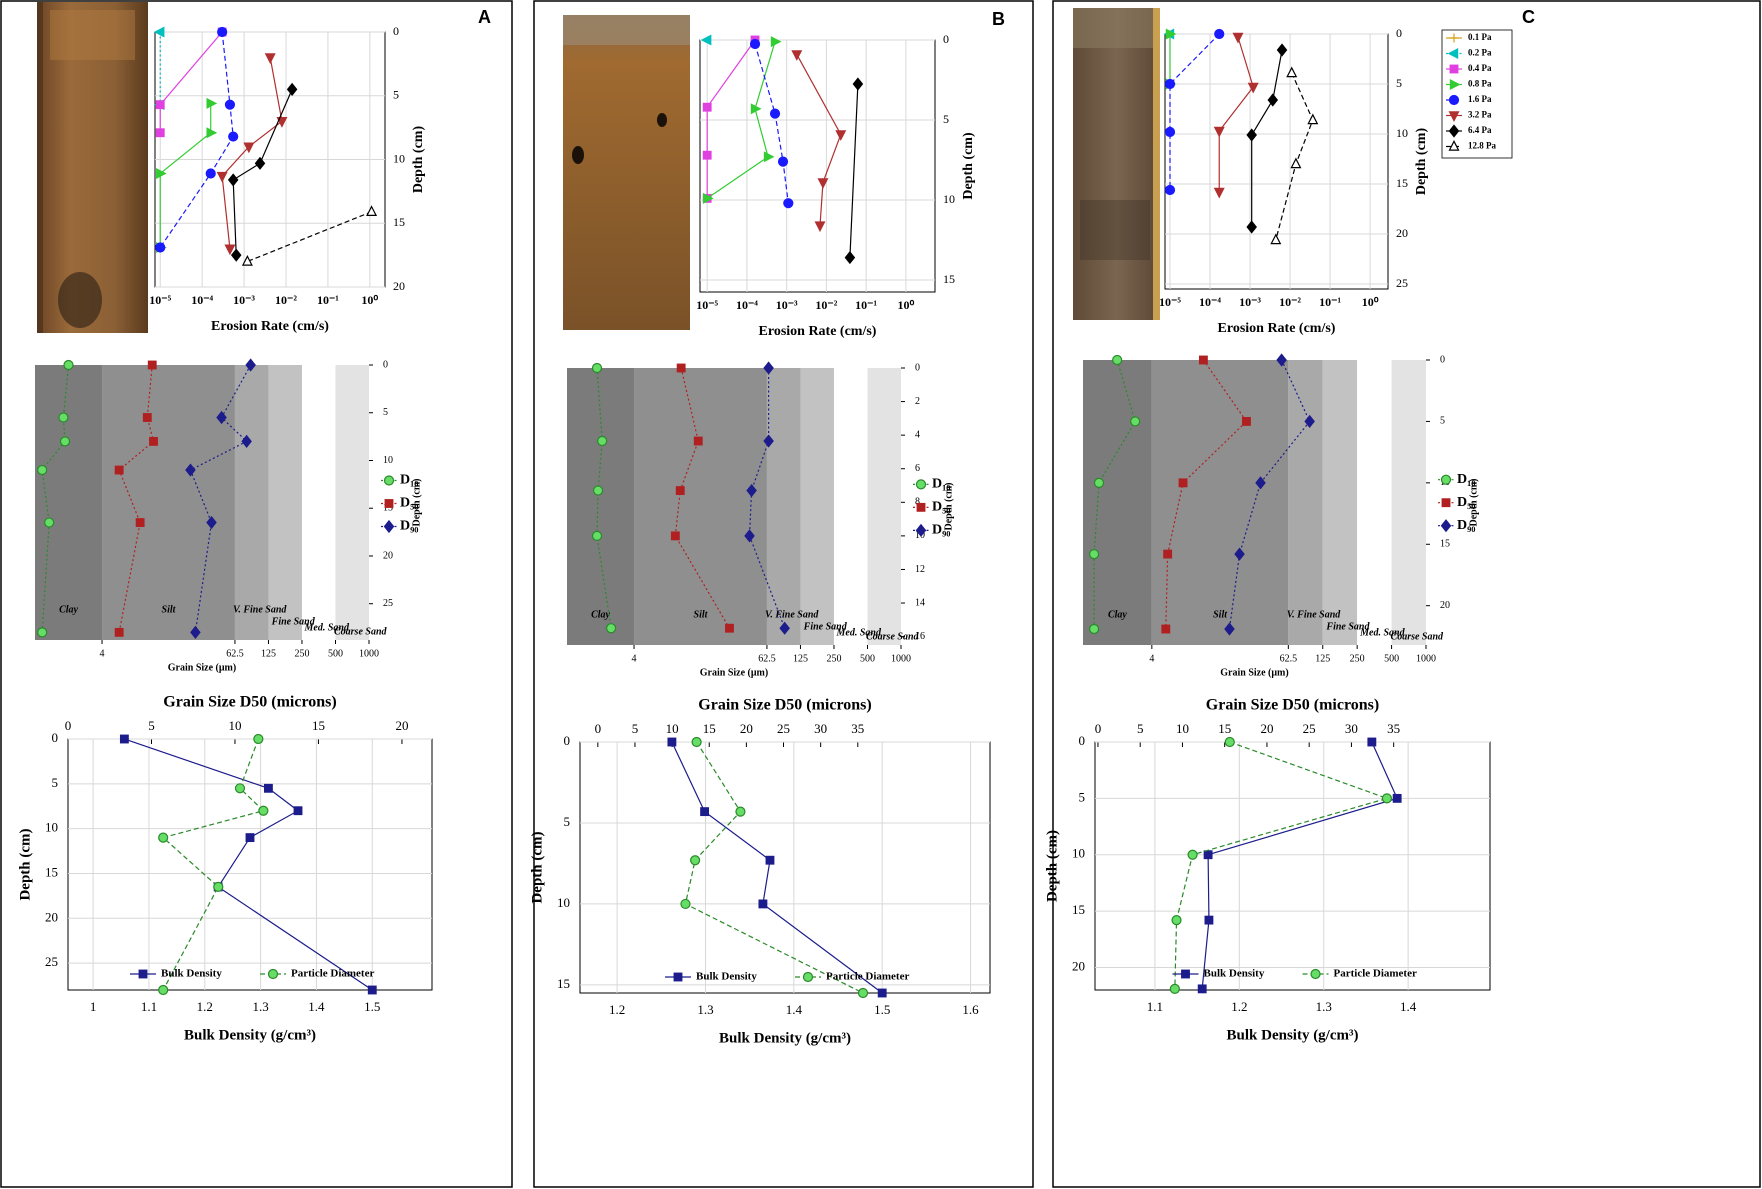 The image size is (1762, 1189). Describe the element at coordinates (369, 653) in the screenshot. I see `x-tick-label: 1000` at that location.